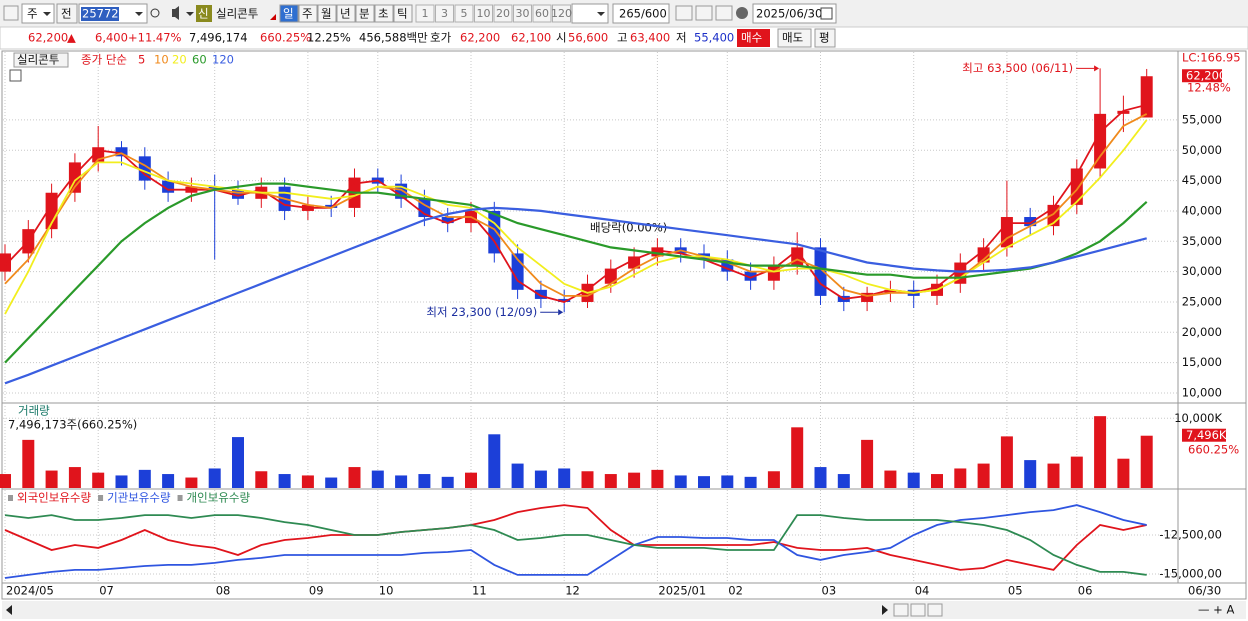 Image resolution: width=1248 pixels, height=621 pixels. Describe the element at coordinates (1202, 76) in the screenshot. I see `last-price-box` at that location.